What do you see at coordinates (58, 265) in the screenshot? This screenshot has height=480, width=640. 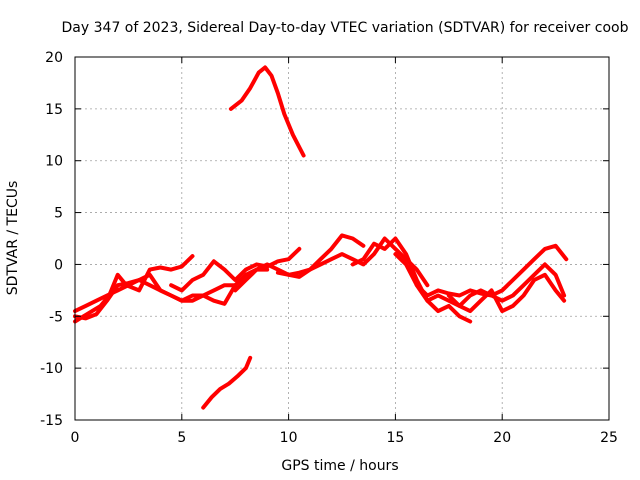 I see `y-tick-label: 0` at bounding box center [58, 265].